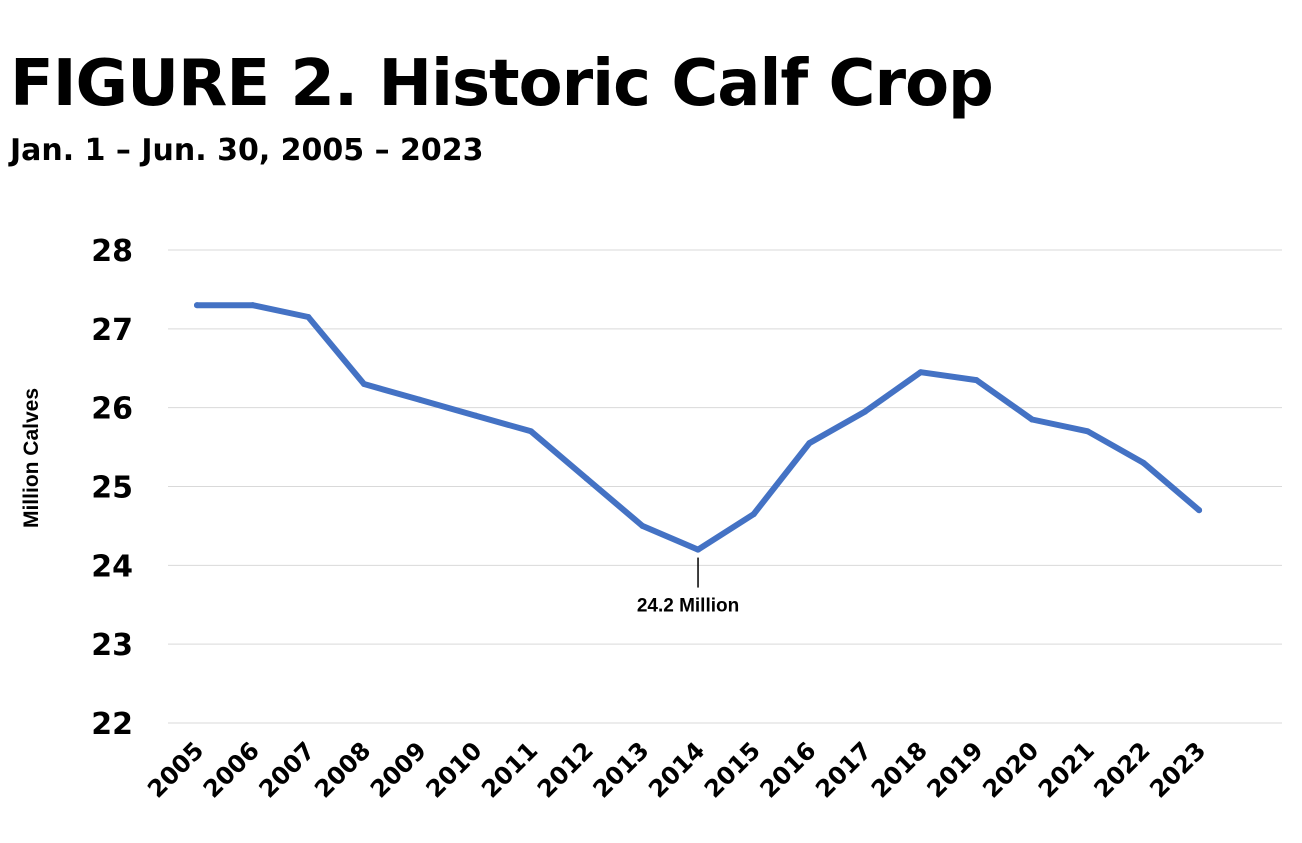 The image size is (1302, 843). Describe the element at coordinates (31, 458) in the screenshot. I see `y-axis-label: Million Calves` at that location.